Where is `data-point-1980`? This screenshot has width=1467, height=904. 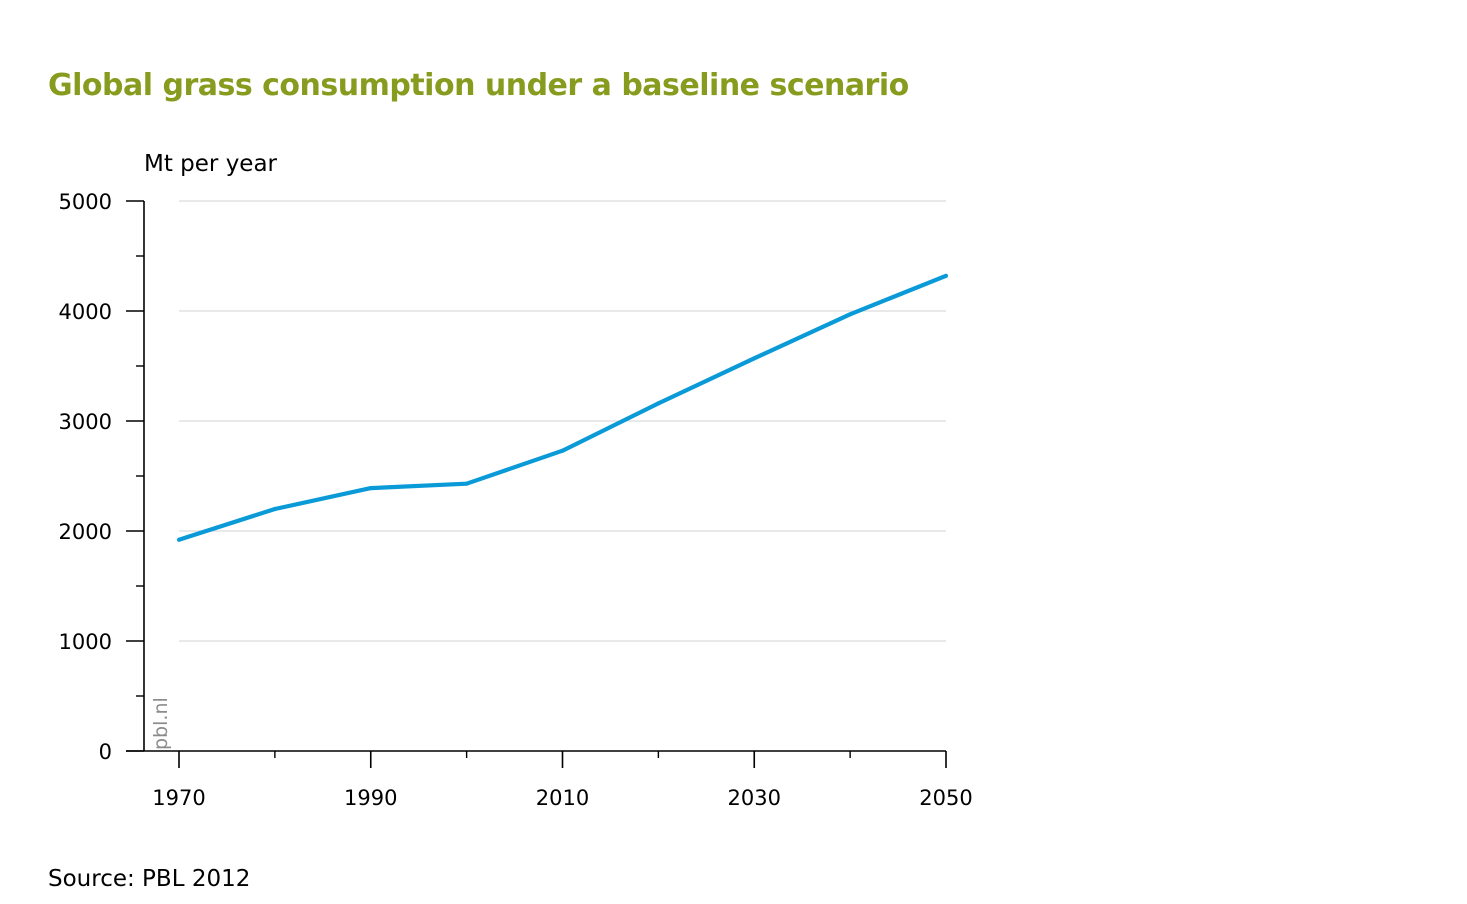
data-point-1980 is located at coordinates (274, 509).